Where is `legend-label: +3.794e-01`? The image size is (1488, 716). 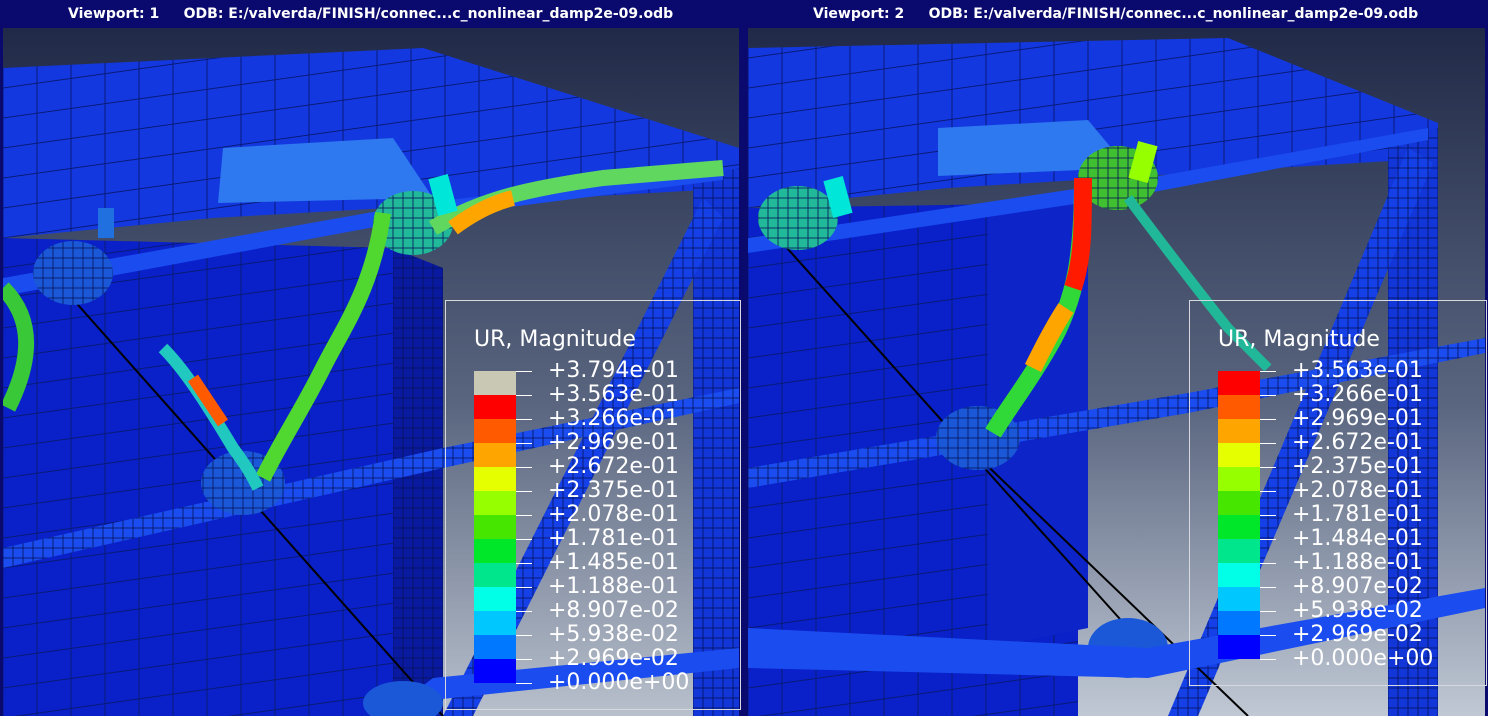 legend-label: +3.794e-01 is located at coordinates (613, 370).